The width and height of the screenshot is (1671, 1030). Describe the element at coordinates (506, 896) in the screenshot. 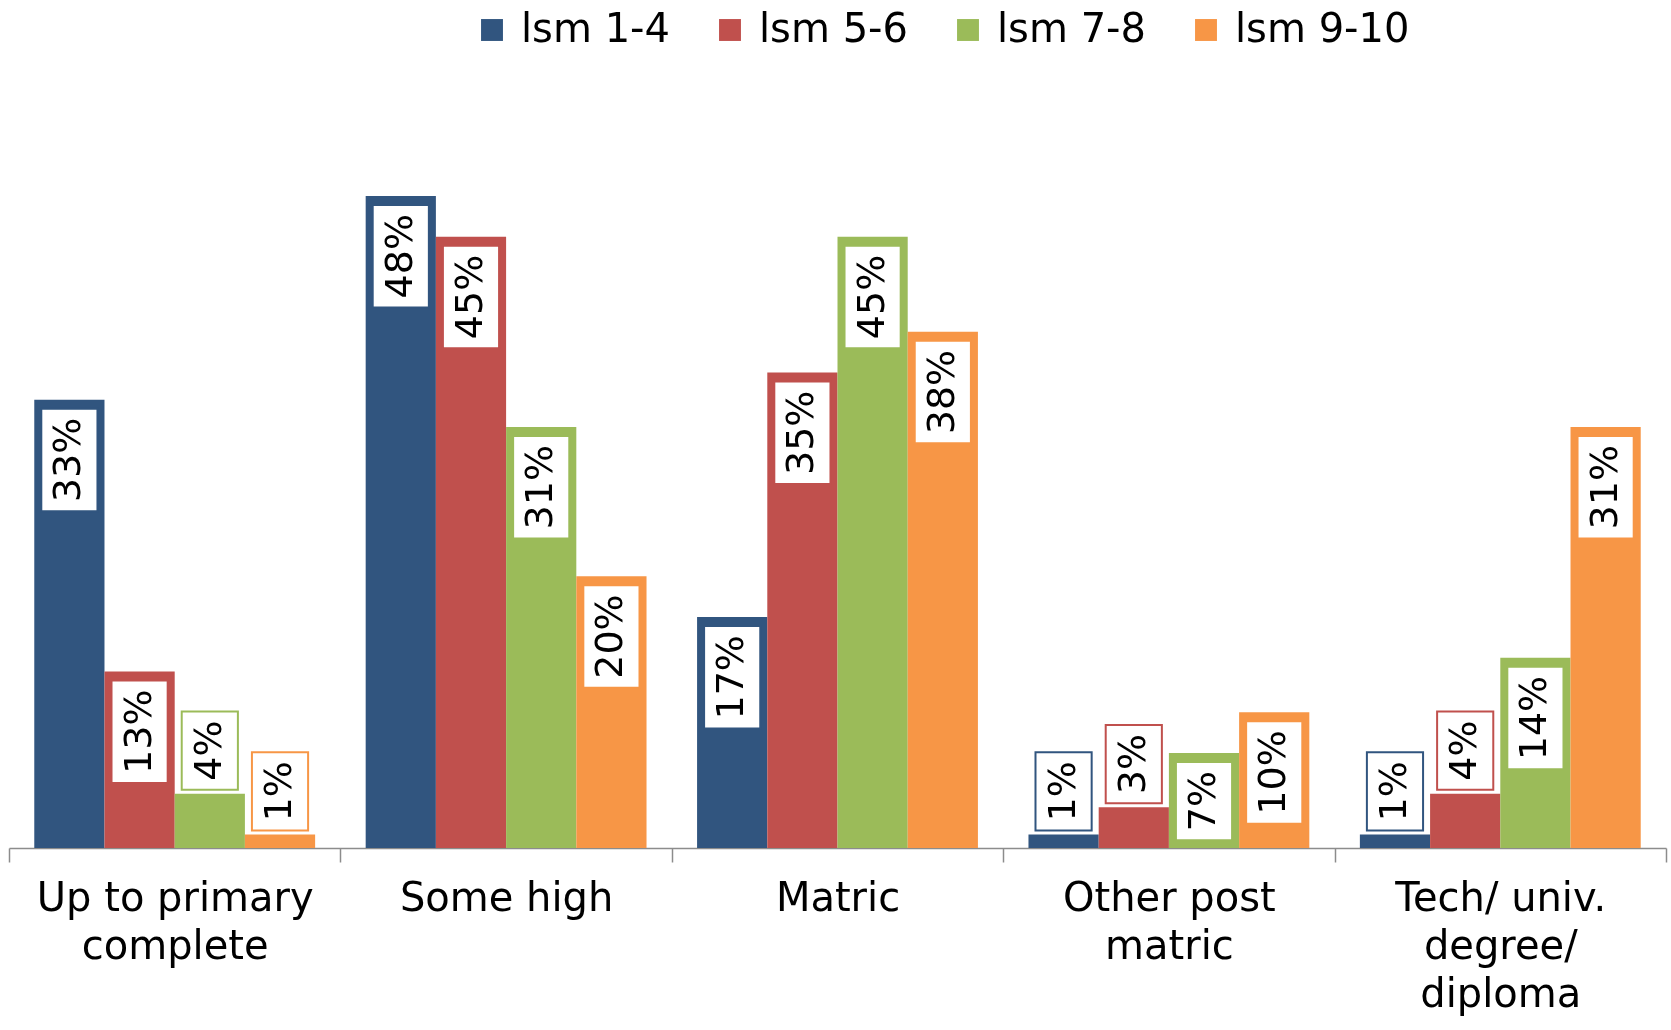

I see `x-tick-label: Some high` at that location.